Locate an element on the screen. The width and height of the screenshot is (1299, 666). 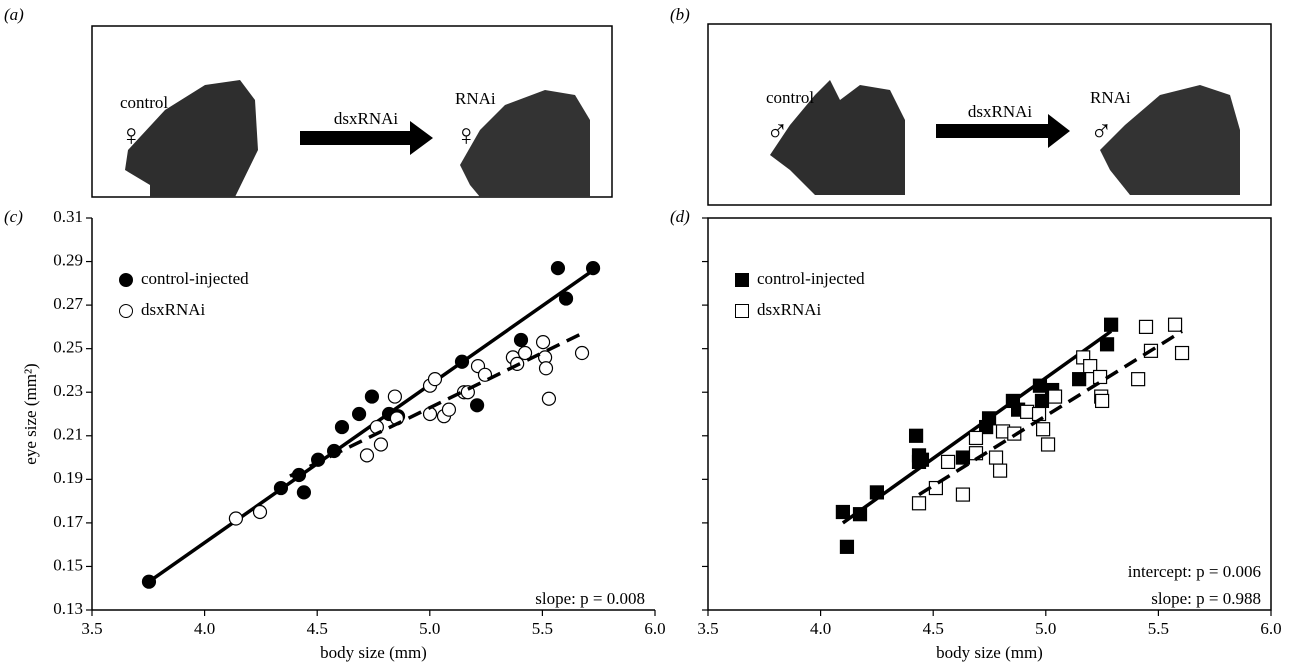
annotation: slope: p = 0.988 is located at coordinates (1206, 598).